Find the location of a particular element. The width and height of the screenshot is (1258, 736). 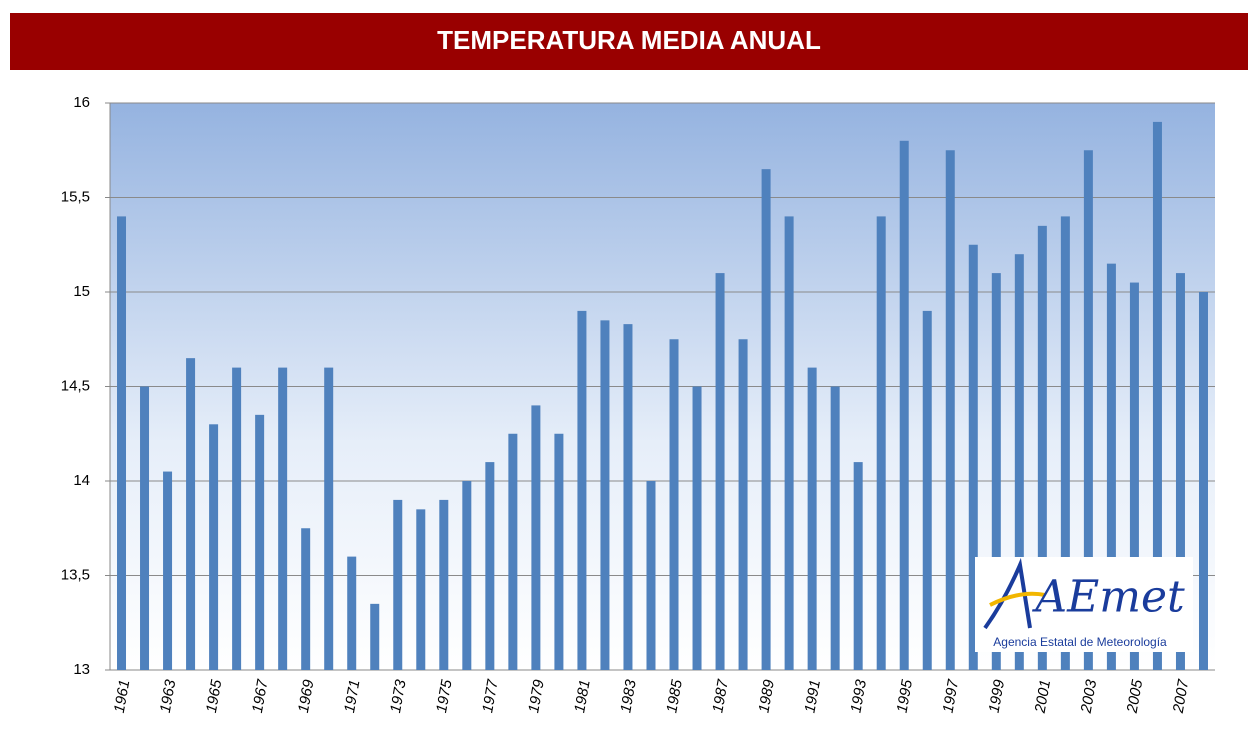

y-tick-label: 15,5 is located at coordinates (75, 196).